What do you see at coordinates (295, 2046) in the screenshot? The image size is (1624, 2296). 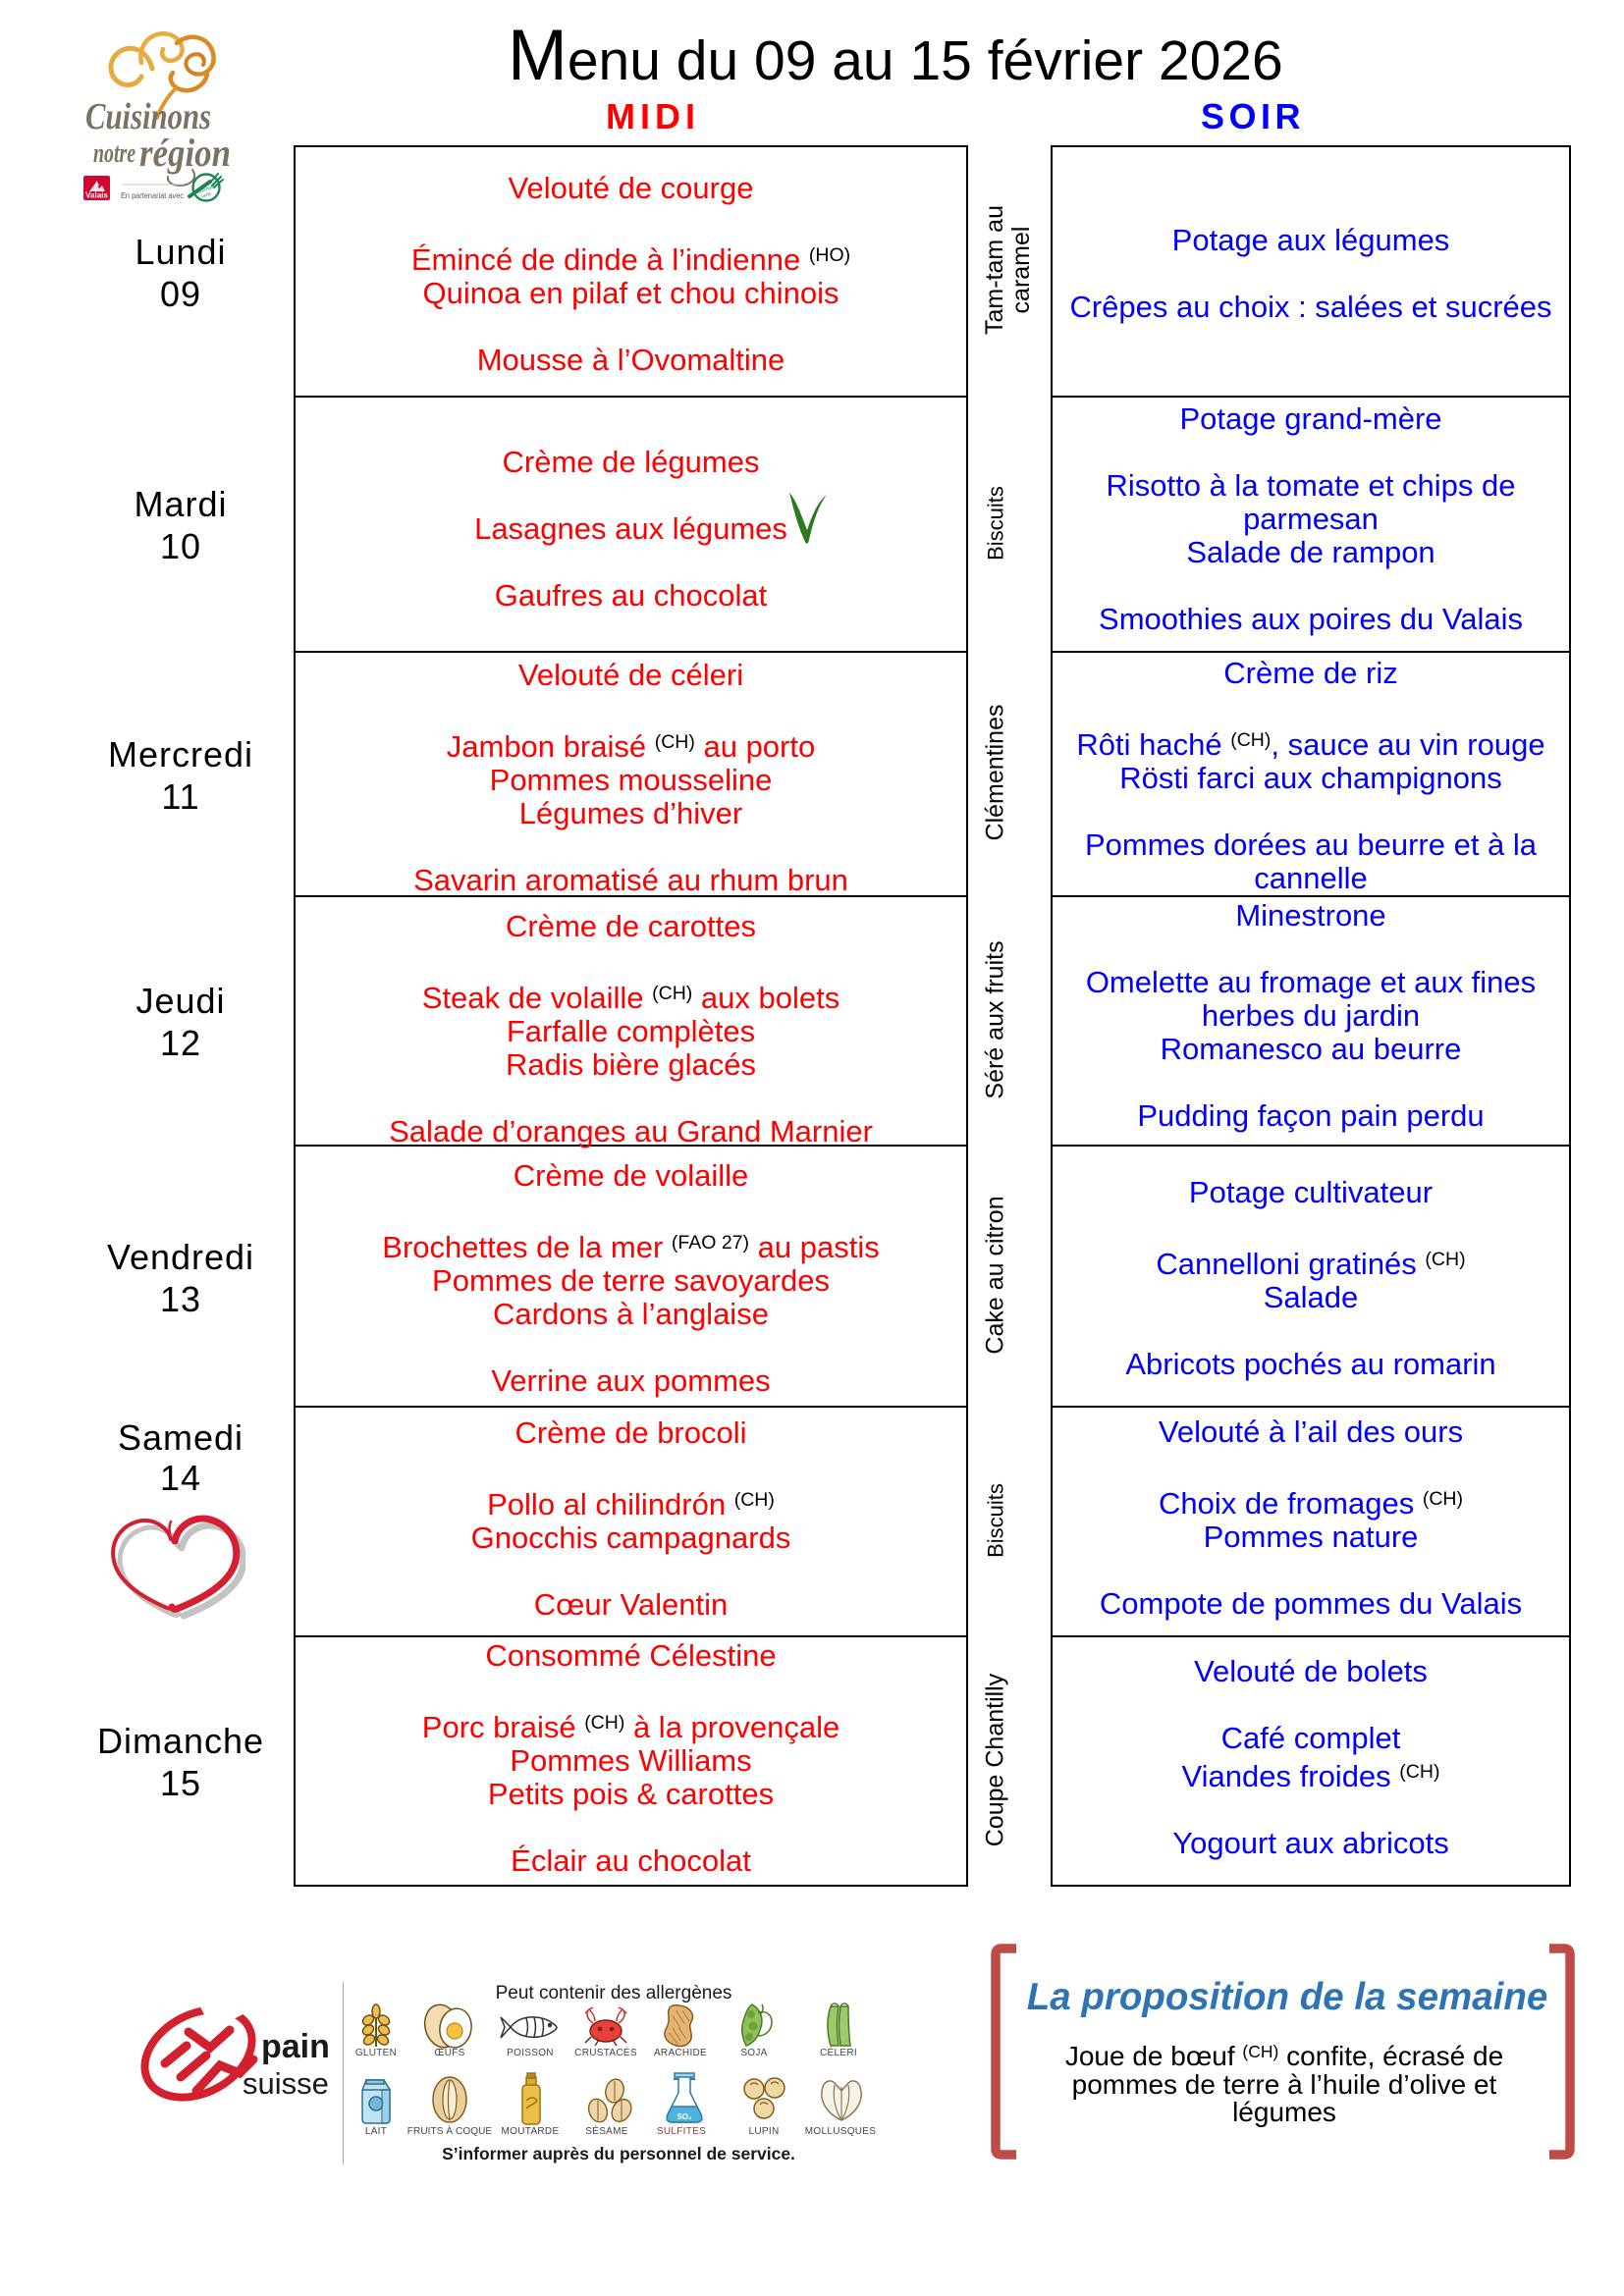 I see `svg-text: pain` at bounding box center [295, 2046].